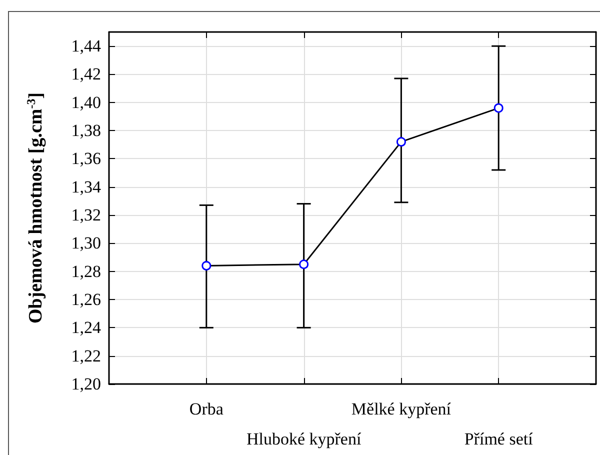 Image resolution: width=600 pixels, height=455 pixels. I want to click on y-tick-label: 1,26, so click(86, 300).